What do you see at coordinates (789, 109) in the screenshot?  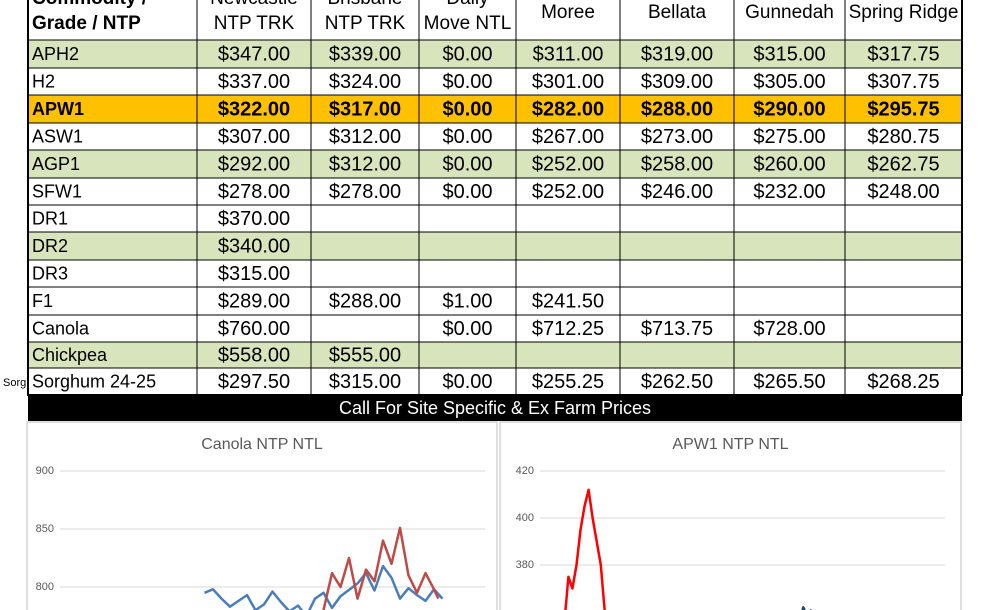 I see `cell-value: $290.00` at bounding box center [789, 109].